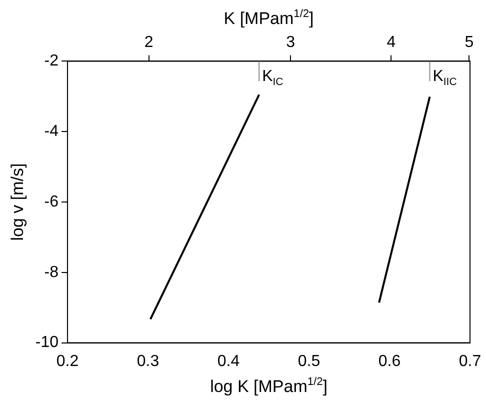 Image resolution: width=486 pixels, height=404 pixels. What do you see at coordinates (309, 361) in the screenshot?
I see `x-tick-label: 0.5` at bounding box center [309, 361].